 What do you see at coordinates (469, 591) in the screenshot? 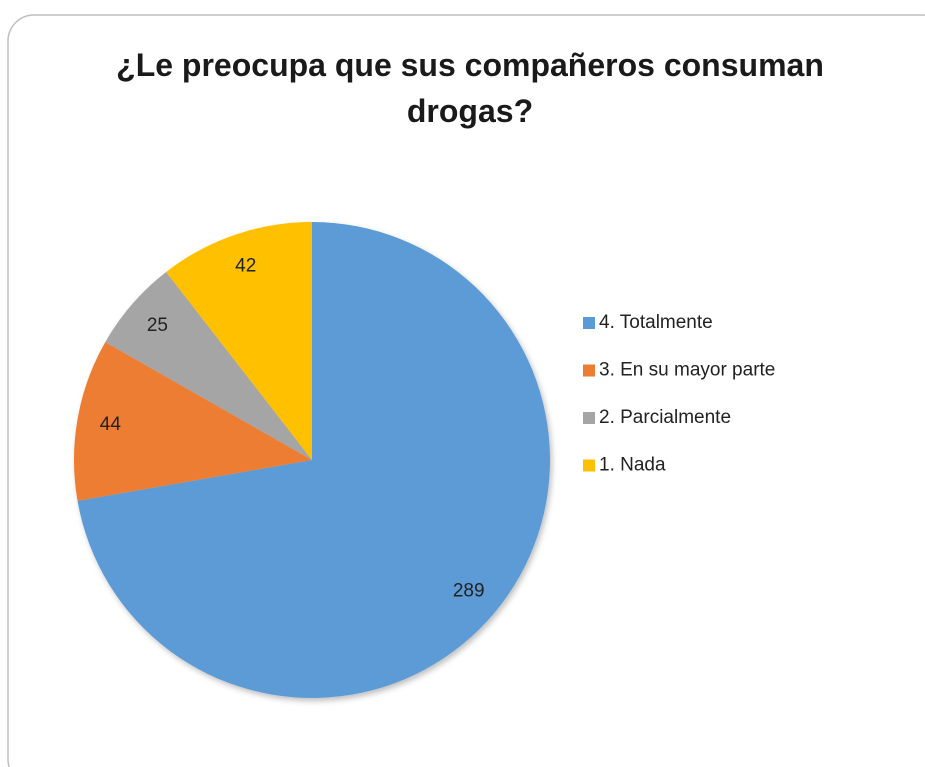
I see `data-label: 289` at bounding box center [469, 591].